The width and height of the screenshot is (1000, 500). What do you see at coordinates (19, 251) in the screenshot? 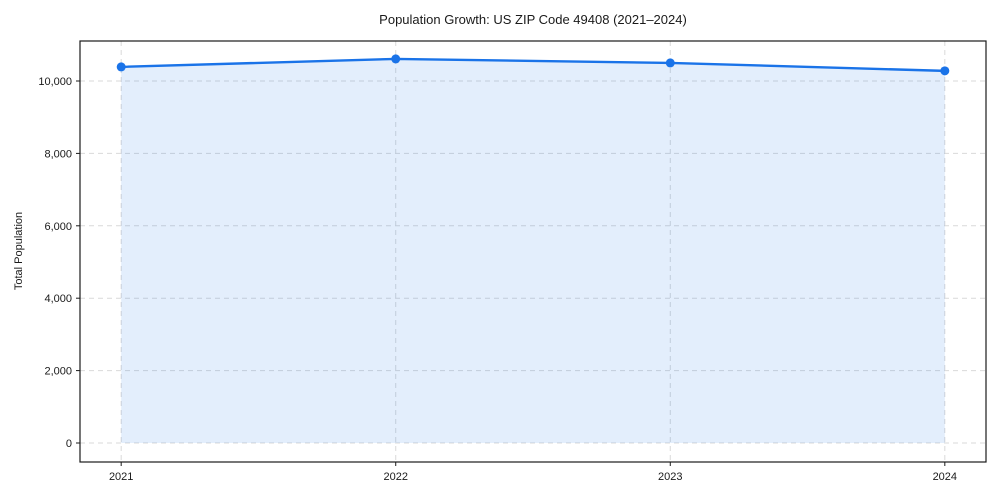
I see `y-axis-label: Total Population` at bounding box center [19, 251].